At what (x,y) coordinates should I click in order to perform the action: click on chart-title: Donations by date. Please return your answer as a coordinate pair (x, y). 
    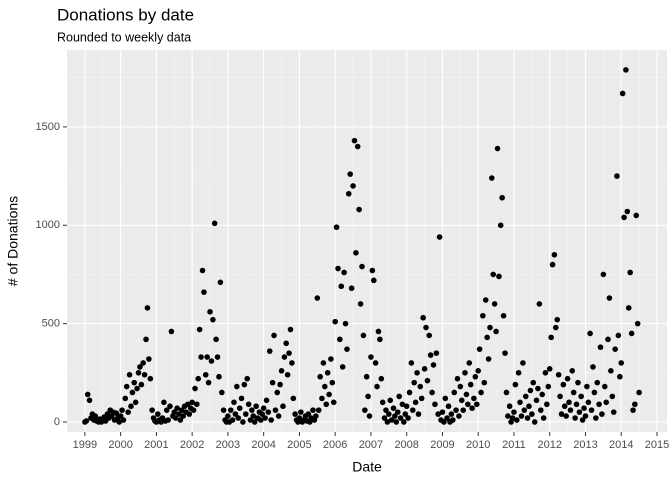
    Looking at the image, I should click on (125, 14).